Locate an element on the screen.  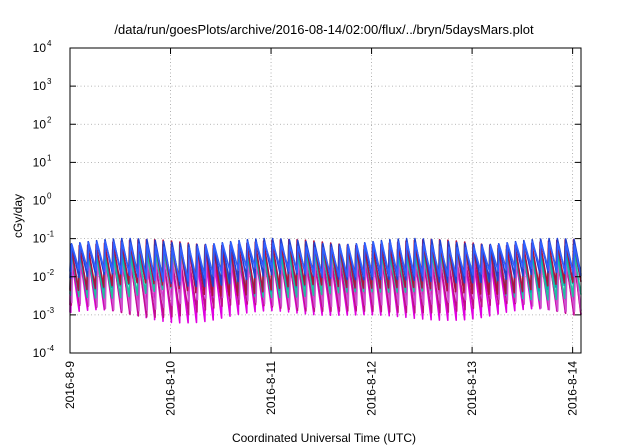
y-axis-label: cGy/day is located at coordinates (18, 216).